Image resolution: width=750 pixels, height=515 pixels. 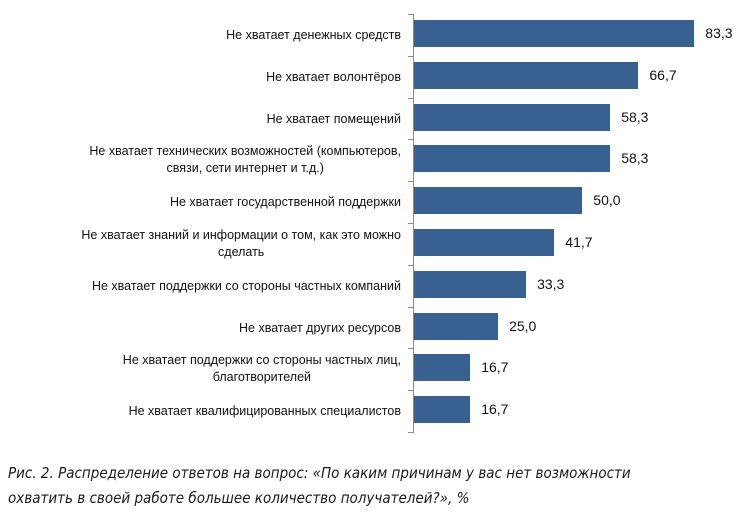 What do you see at coordinates (333, 118) in the screenshot?
I see `category-label-line: Не хватает помещений` at bounding box center [333, 118].